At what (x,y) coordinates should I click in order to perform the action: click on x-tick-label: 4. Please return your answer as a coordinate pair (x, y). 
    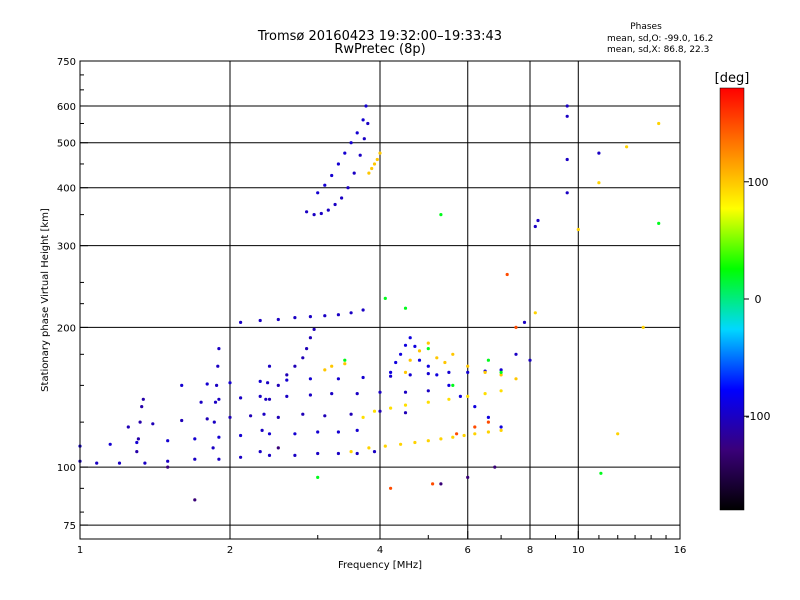
    Looking at the image, I should click on (380, 550).